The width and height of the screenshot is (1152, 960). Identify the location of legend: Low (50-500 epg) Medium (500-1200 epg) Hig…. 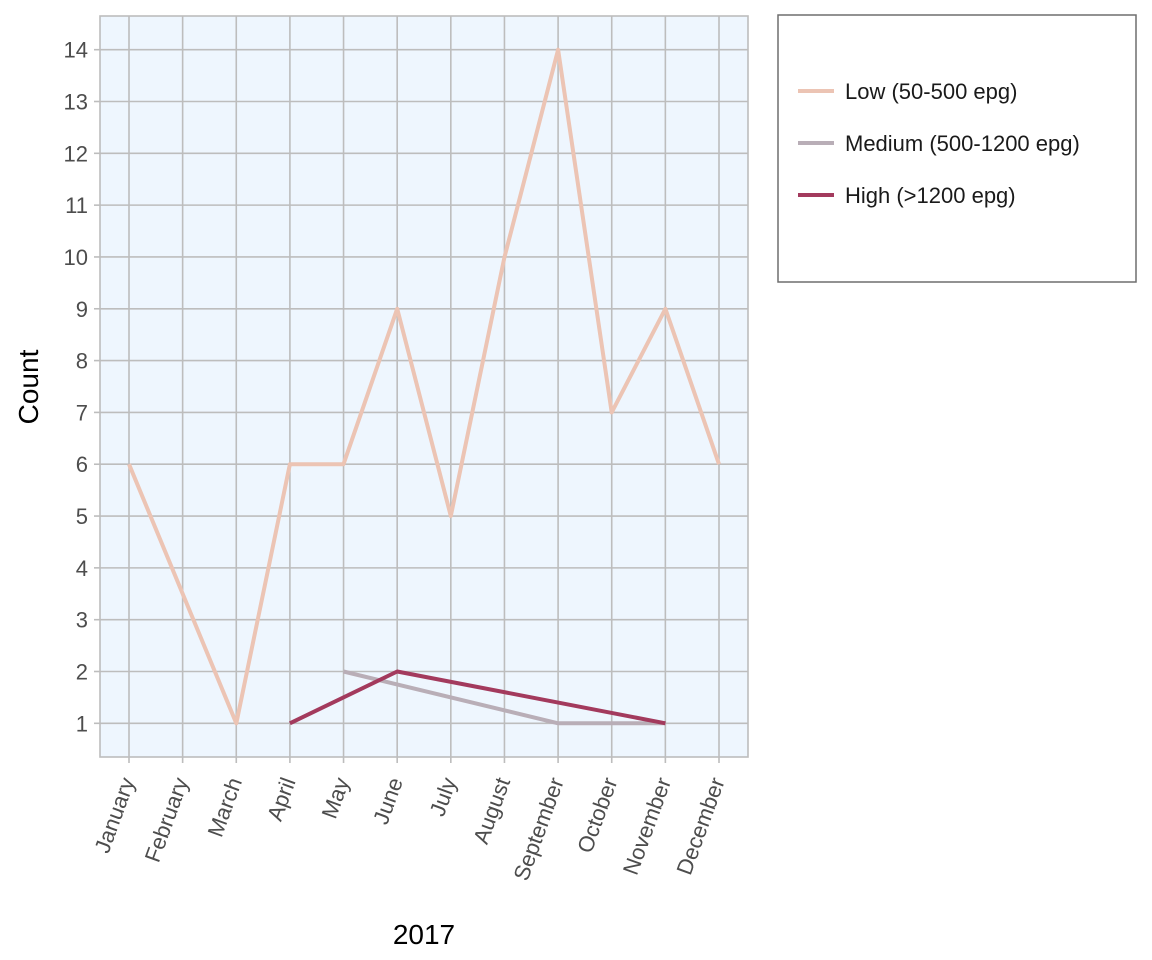
(957, 148).